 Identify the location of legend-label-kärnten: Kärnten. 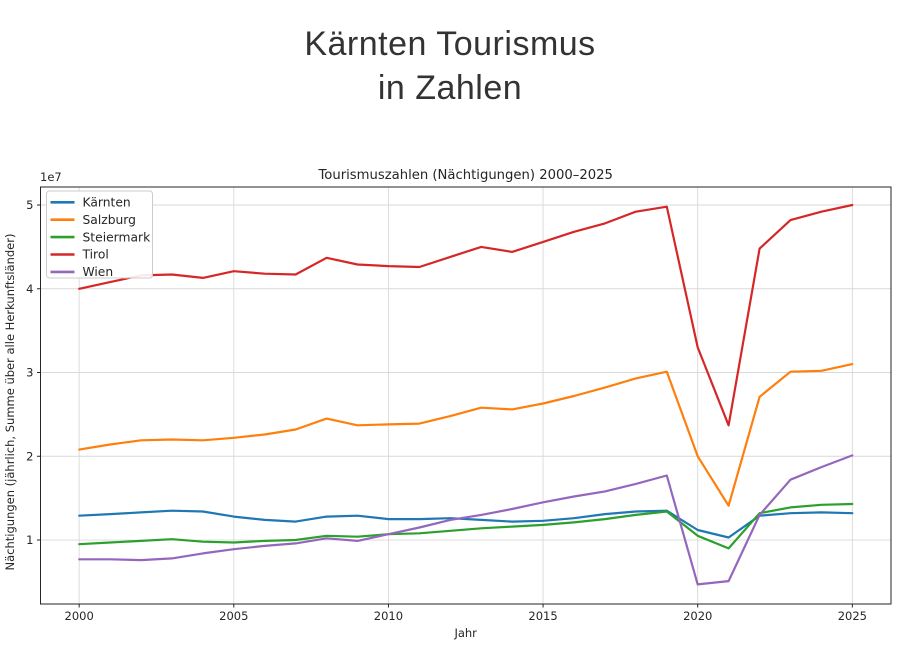
(107, 203).